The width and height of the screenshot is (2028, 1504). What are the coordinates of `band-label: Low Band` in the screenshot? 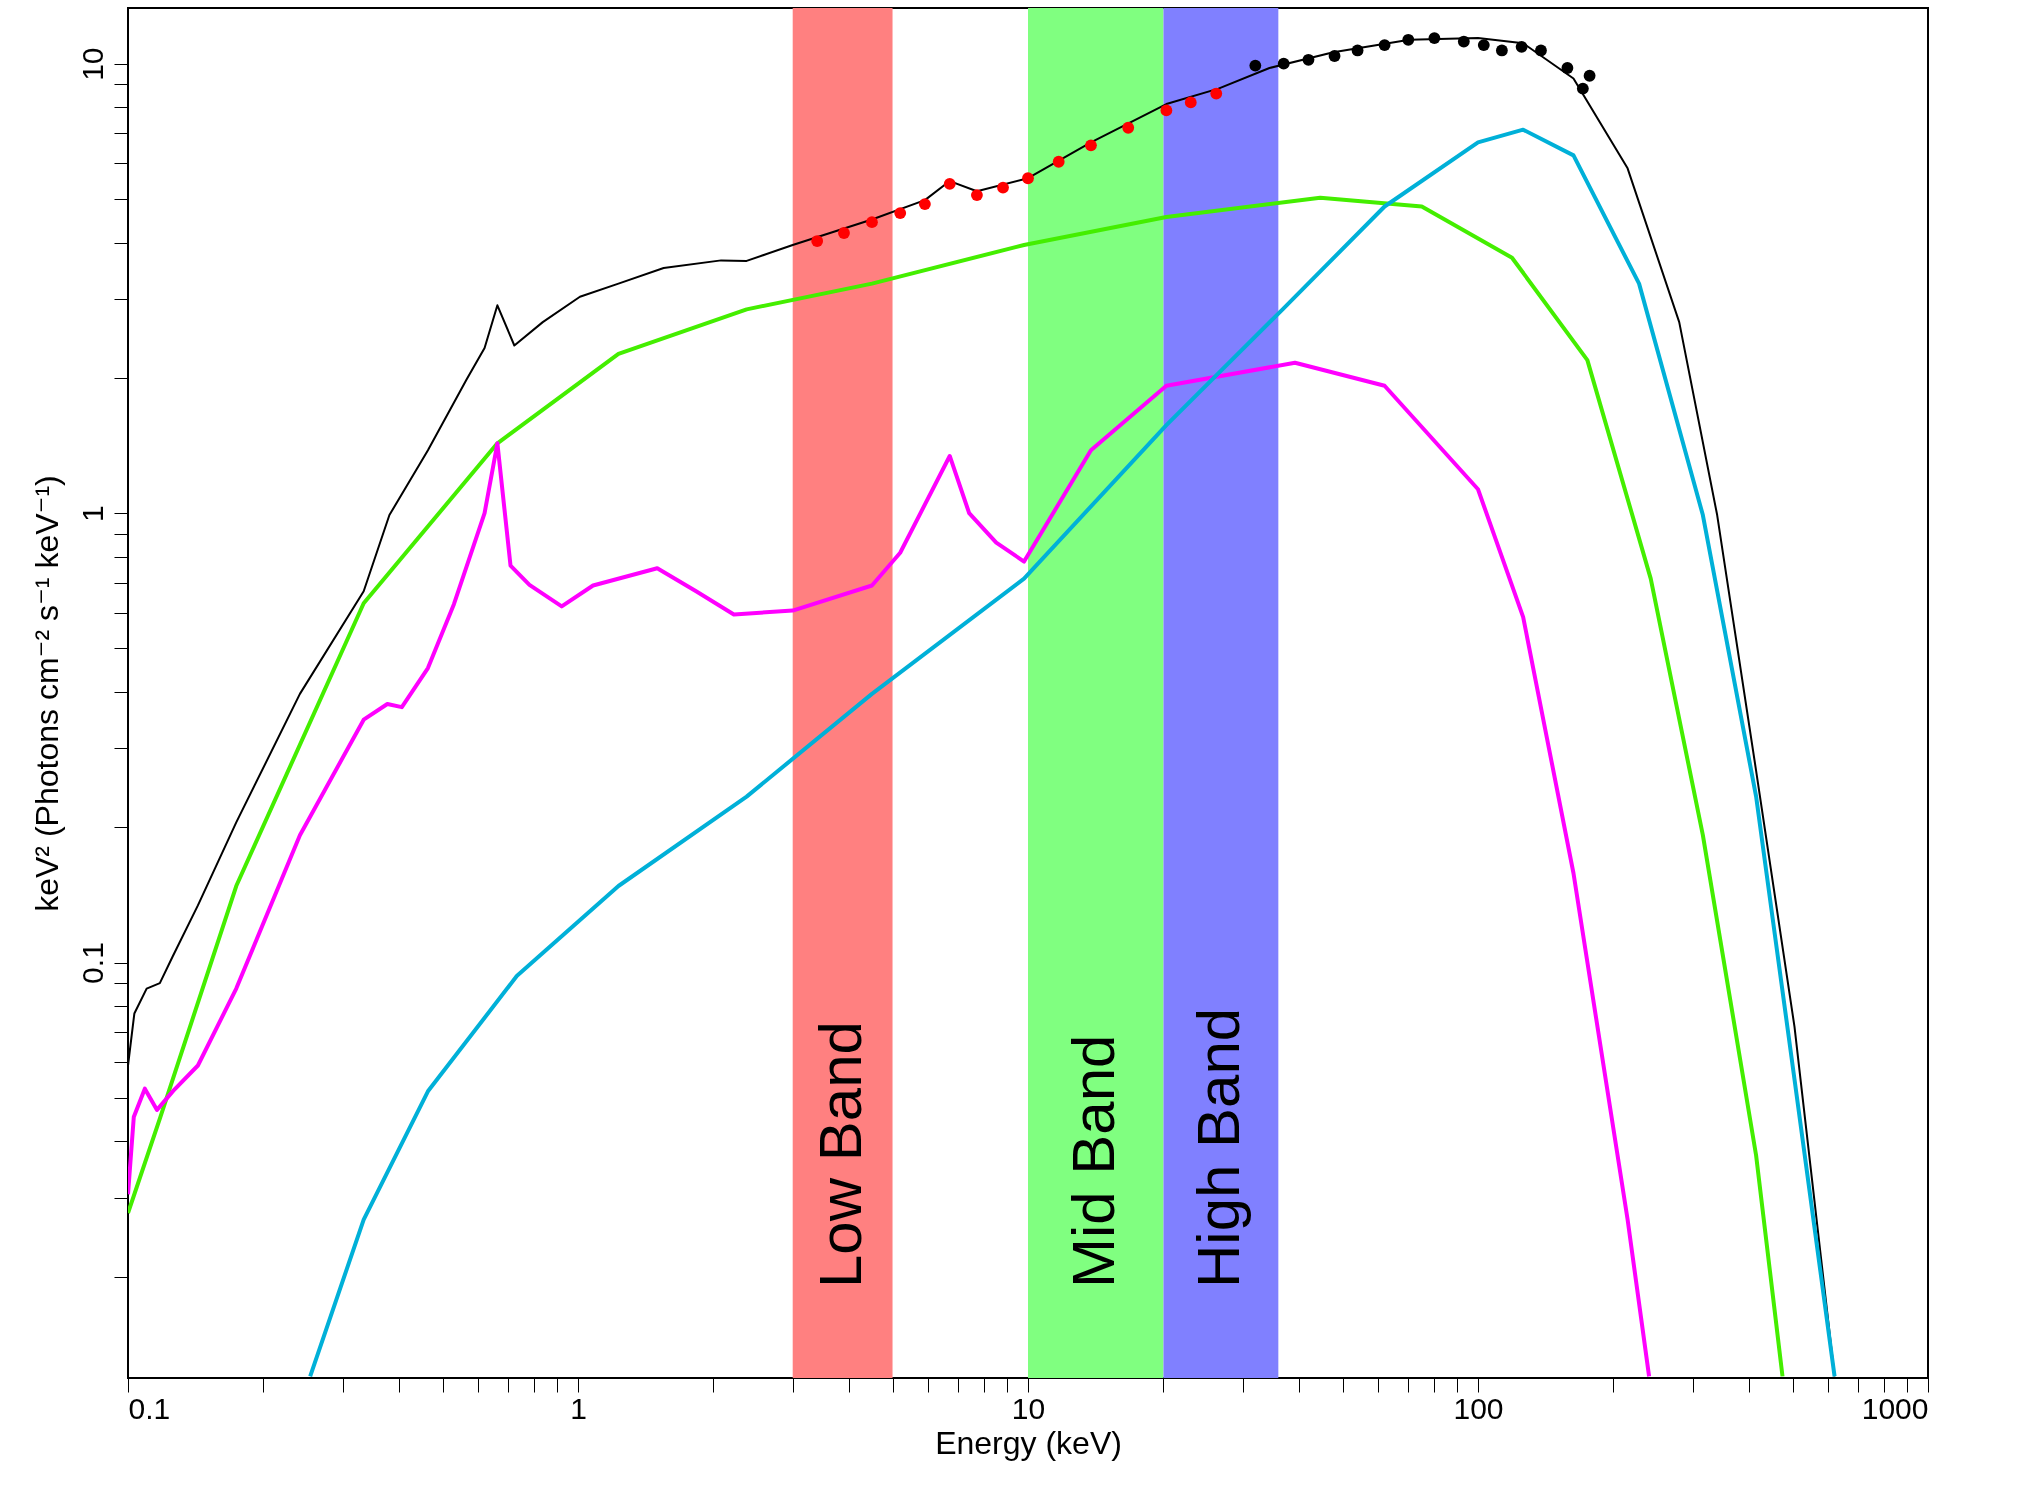 It's located at (840, 1154).